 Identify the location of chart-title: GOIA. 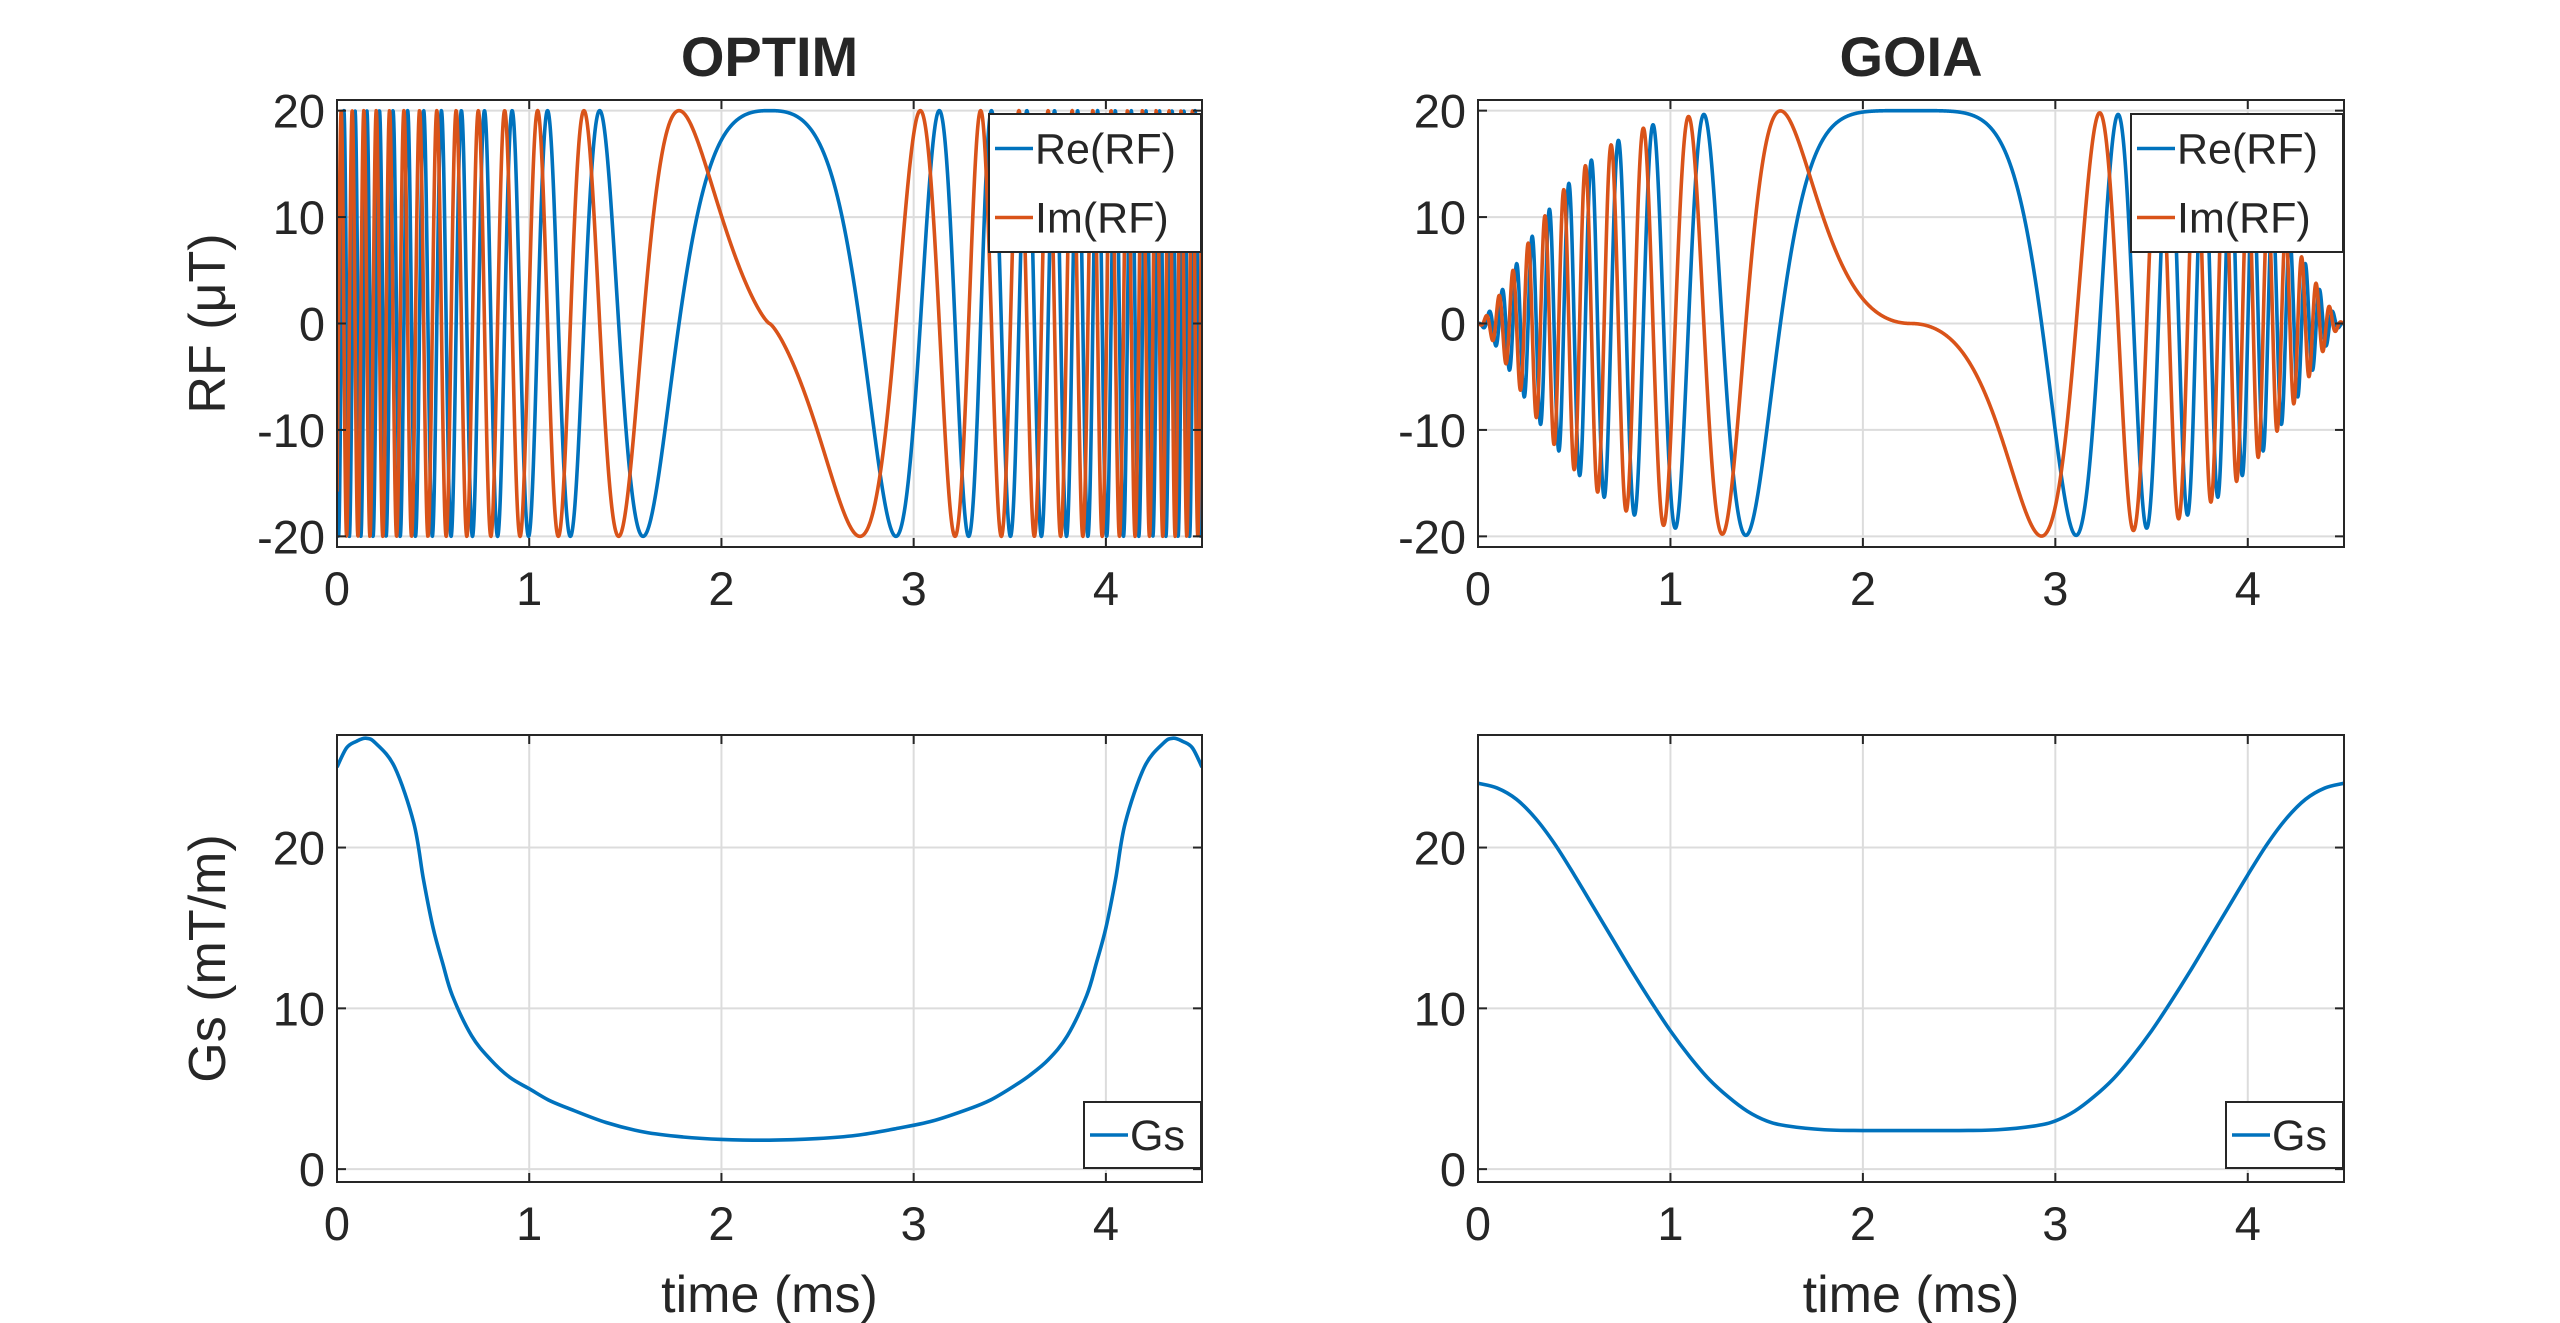
(1910, 56).